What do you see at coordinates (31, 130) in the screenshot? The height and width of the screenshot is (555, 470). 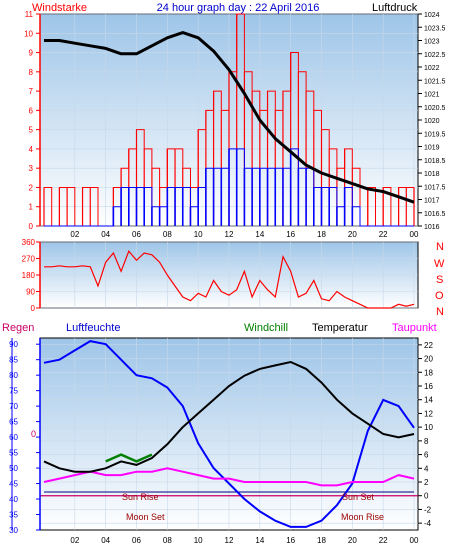 I see `p1-left-tick-label: 5` at bounding box center [31, 130].